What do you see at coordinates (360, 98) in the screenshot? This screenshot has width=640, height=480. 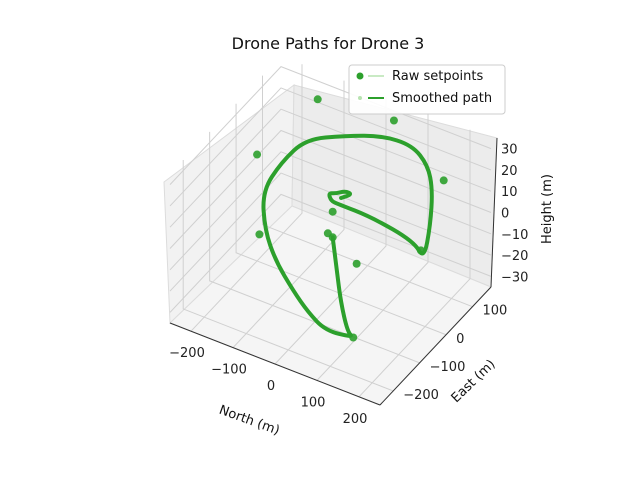 I see `legend-smoothed-marker` at bounding box center [360, 98].